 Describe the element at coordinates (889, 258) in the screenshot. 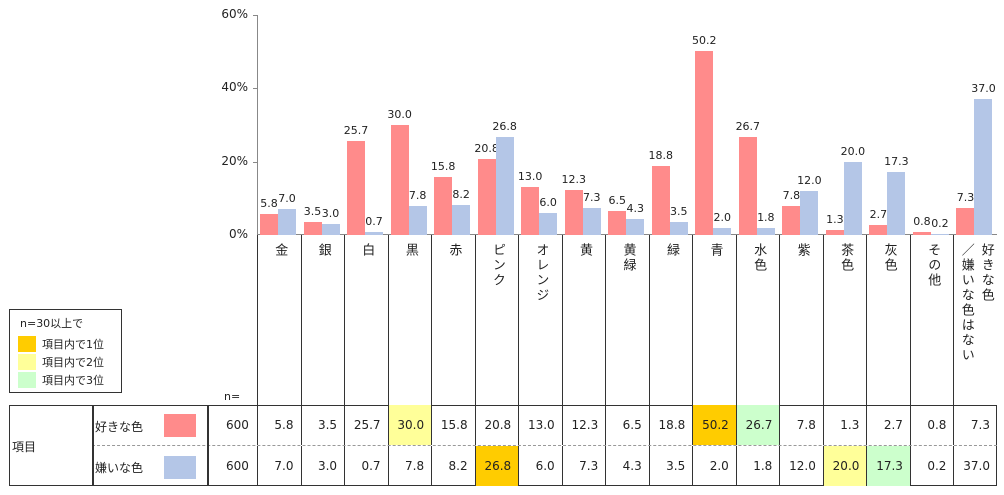

I see `category-label: 灰色` at that location.